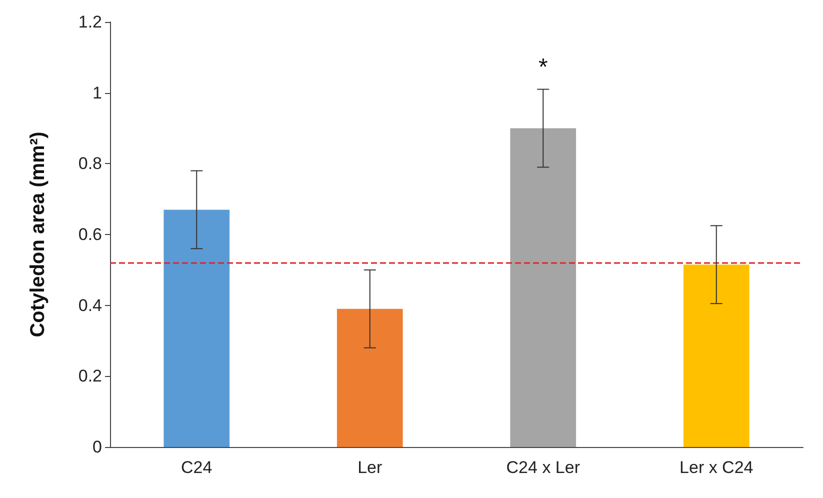 The width and height of the screenshot is (823, 498). What do you see at coordinates (90, 164) in the screenshot?
I see `y-tick-label: 0.8` at bounding box center [90, 164].